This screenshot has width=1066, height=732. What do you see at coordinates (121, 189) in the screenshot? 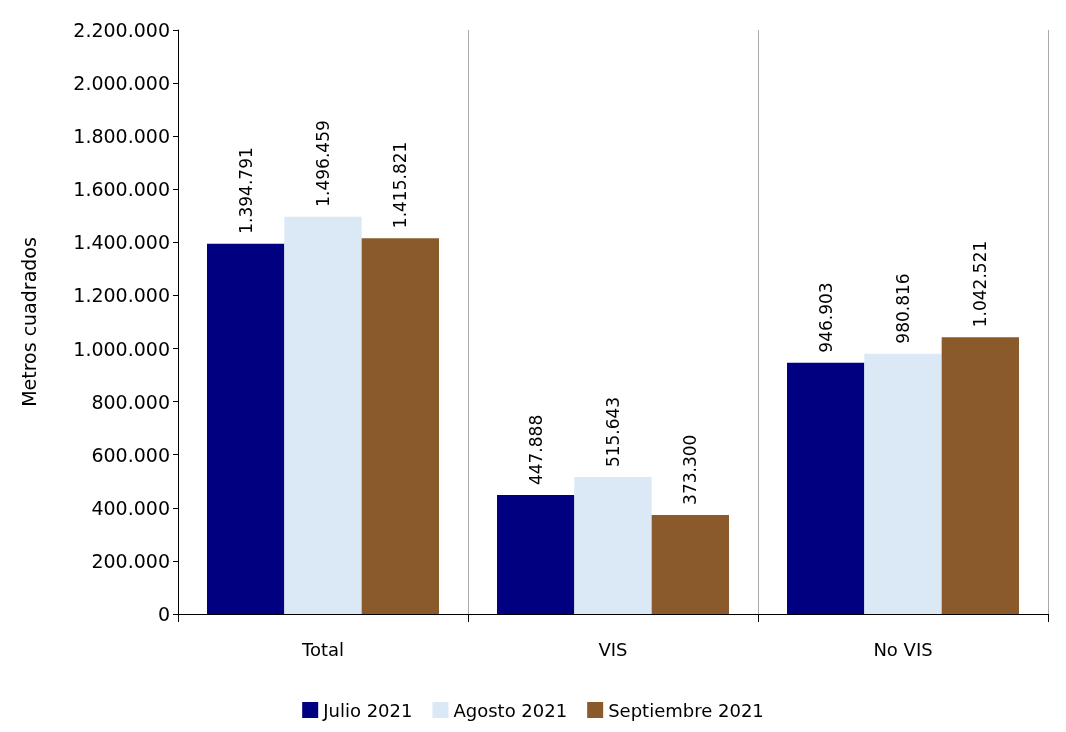
I see `y-tick-label: 1.600.000` at bounding box center [121, 189].